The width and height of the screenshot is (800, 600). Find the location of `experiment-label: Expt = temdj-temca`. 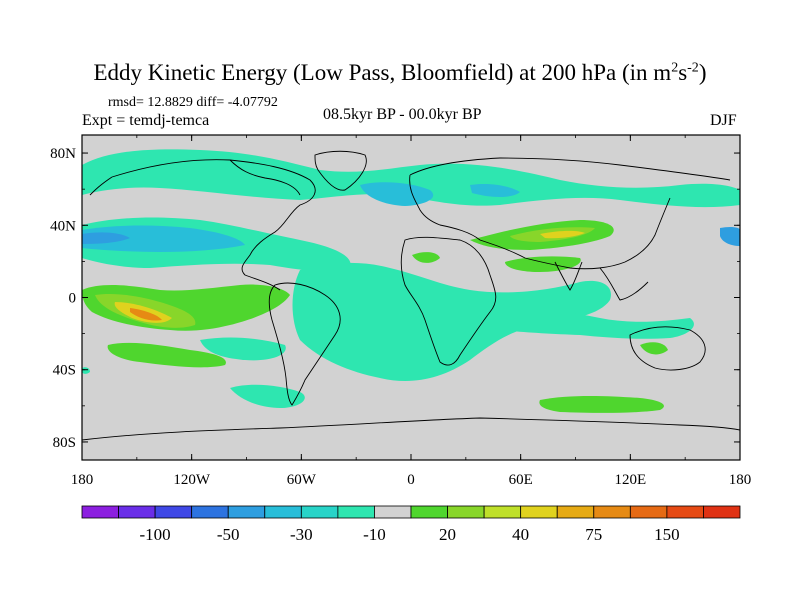

experiment-label: Expt = temdj-temca is located at coordinates (146, 120).